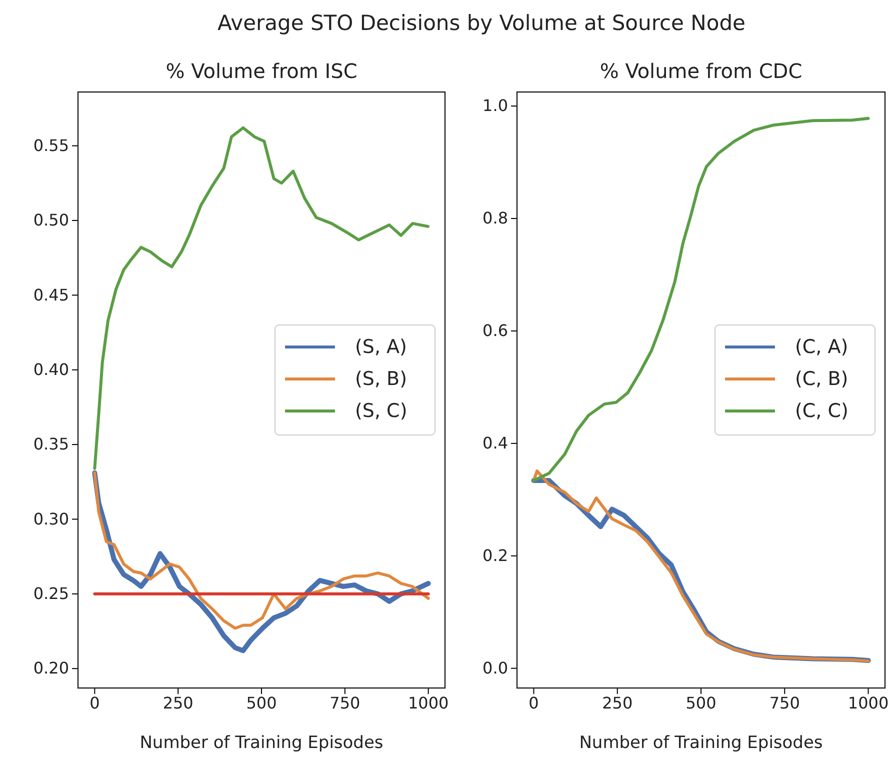 The height and width of the screenshot is (760, 895). What do you see at coordinates (821, 379) in the screenshot?
I see `legend-label: (C, B)` at bounding box center [821, 379].